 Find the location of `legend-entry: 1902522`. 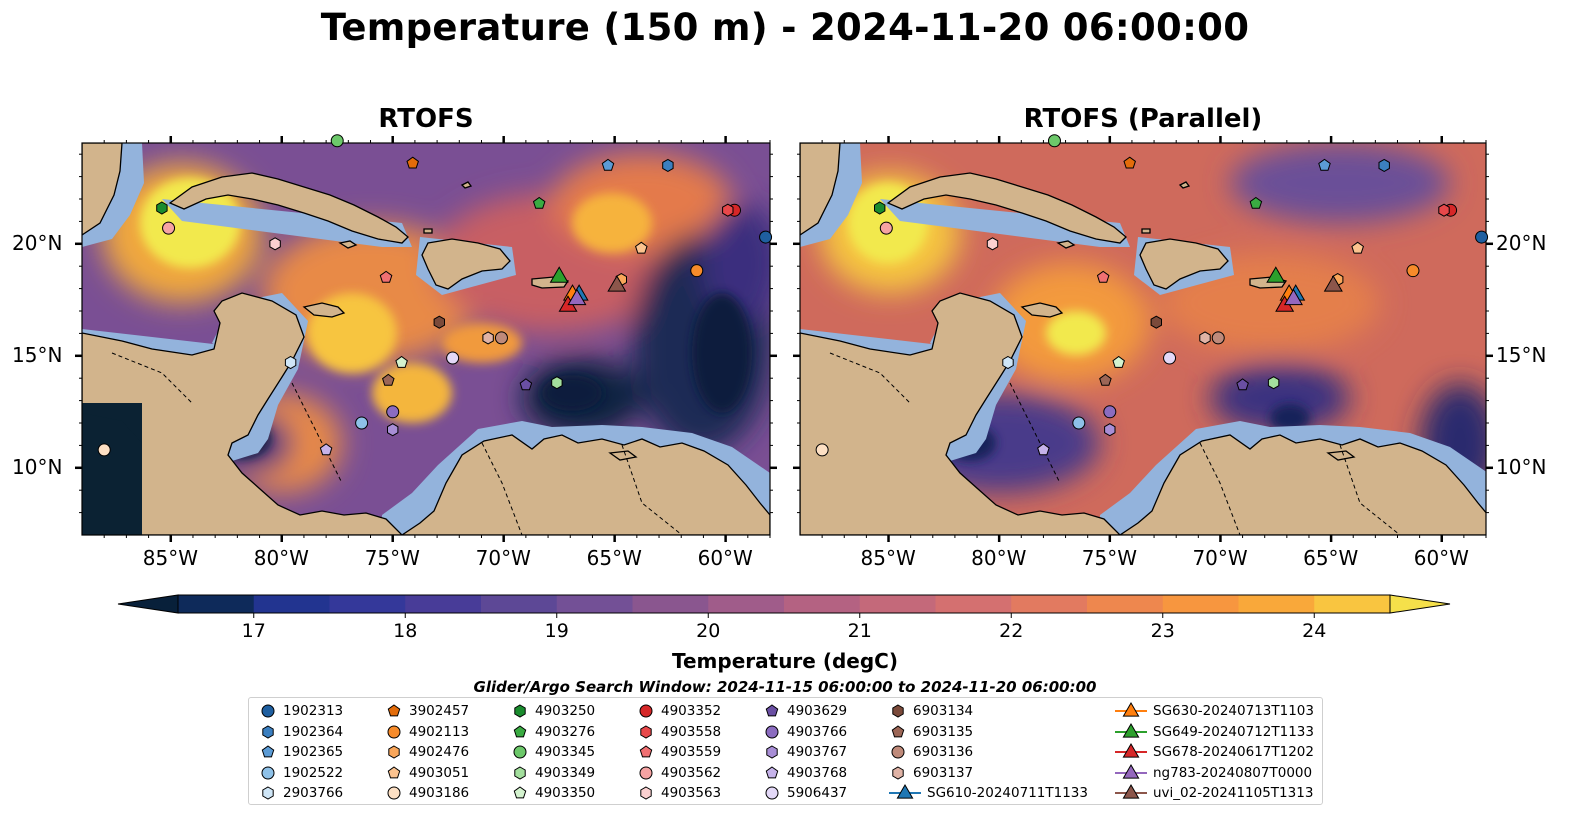

legend-entry: 1902522 is located at coordinates (301, 773).